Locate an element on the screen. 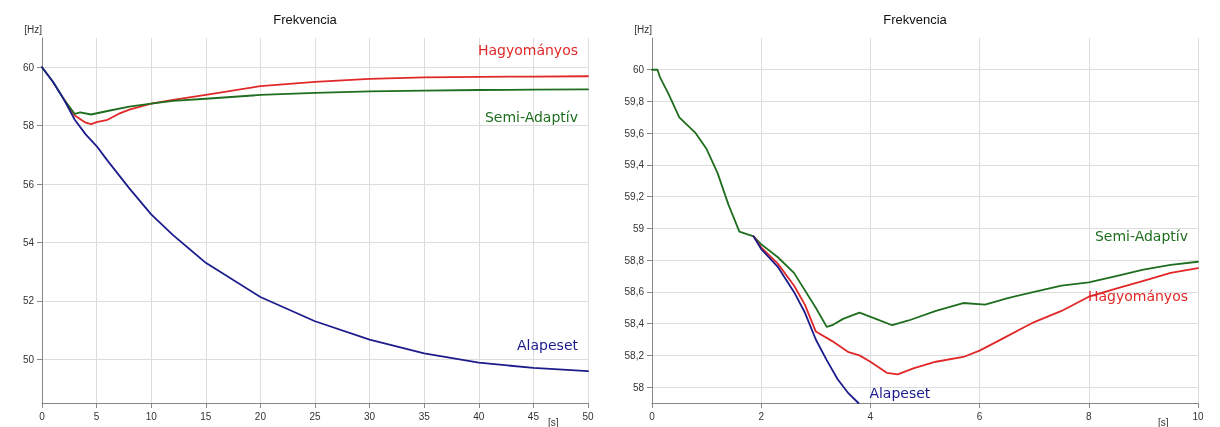 This screenshot has width=1220, height=427. x-tick-label: 6 is located at coordinates (979, 416).